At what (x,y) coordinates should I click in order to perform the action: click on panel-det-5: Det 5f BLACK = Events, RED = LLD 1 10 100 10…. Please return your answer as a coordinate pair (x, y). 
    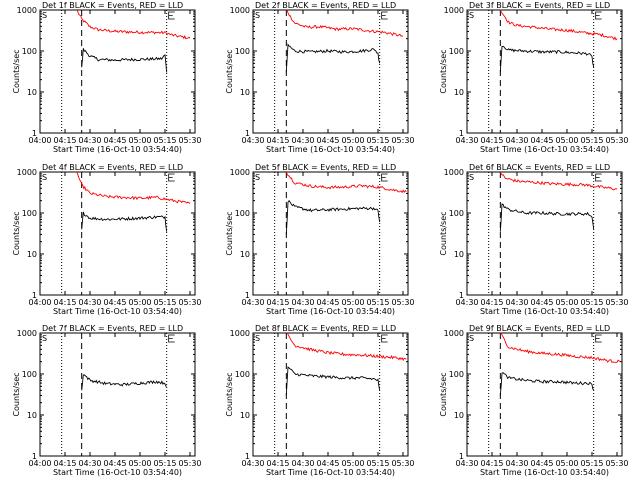
    Looking at the image, I should click on (320, 239).